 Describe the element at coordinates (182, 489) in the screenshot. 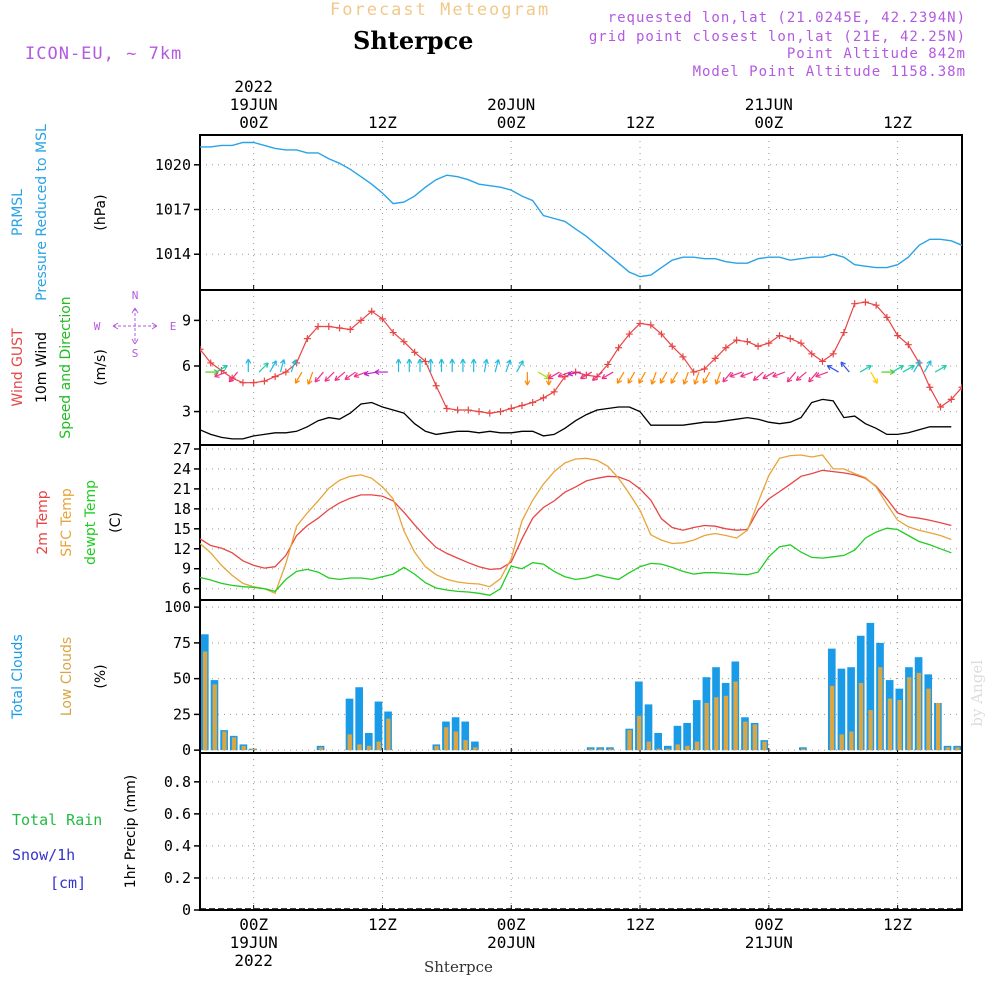

I see `y-tick-label: 21` at that location.